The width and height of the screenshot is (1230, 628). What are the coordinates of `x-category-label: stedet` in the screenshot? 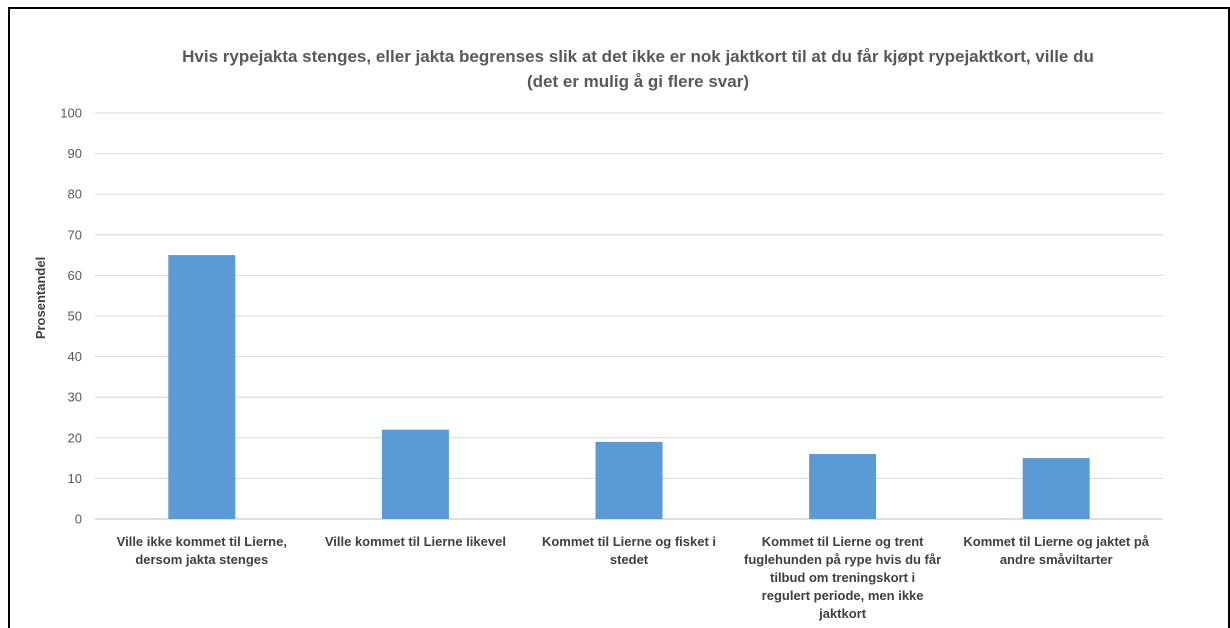 It's located at (629, 559).